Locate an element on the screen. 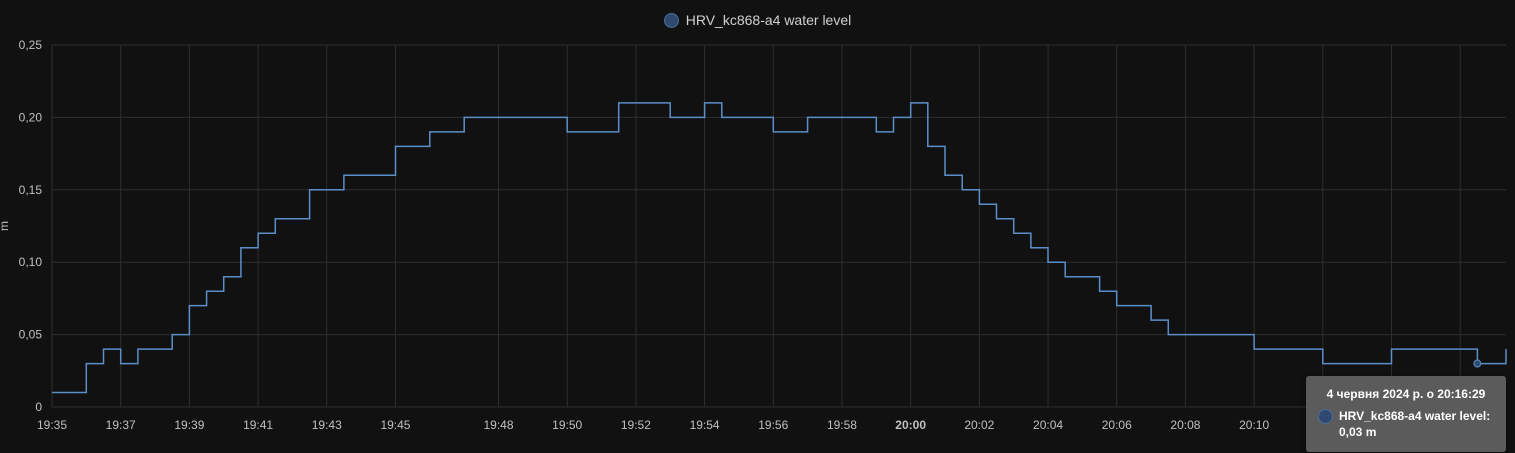 The width and height of the screenshot is (1515, 453). x-tick-label: 20:04 is located at coordinates (1048, 425).